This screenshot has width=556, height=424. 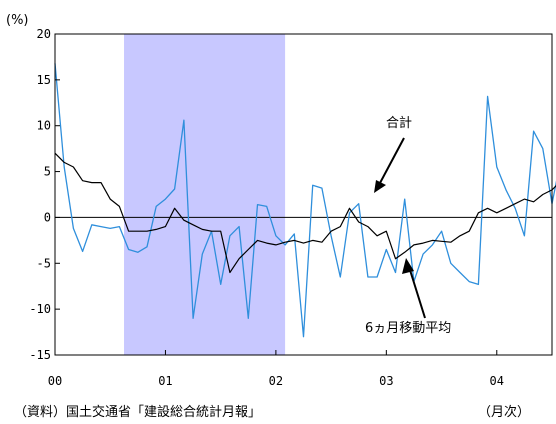 I want to click on unit-label: (%), so click(x=17, y=20).